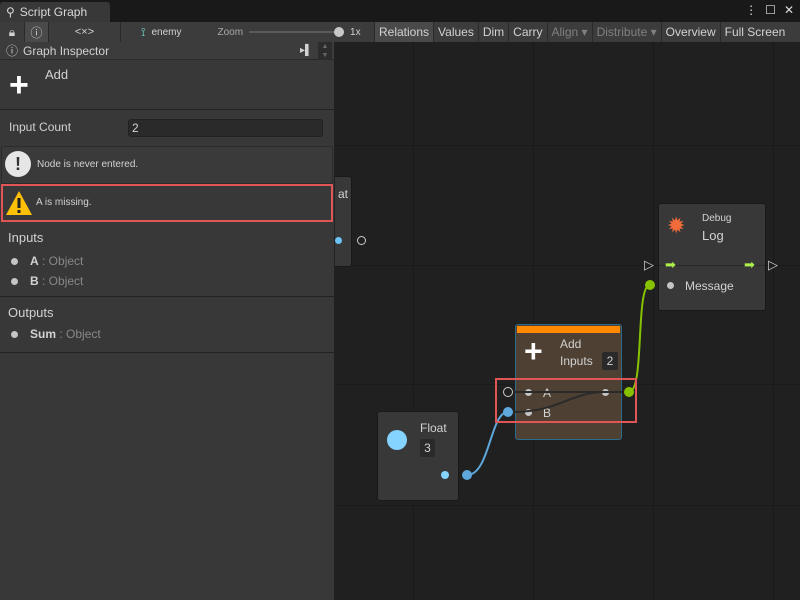 Image resolution: width=800 pixels, height=600 pixels. I want to click on message-port, so click(670, 285).